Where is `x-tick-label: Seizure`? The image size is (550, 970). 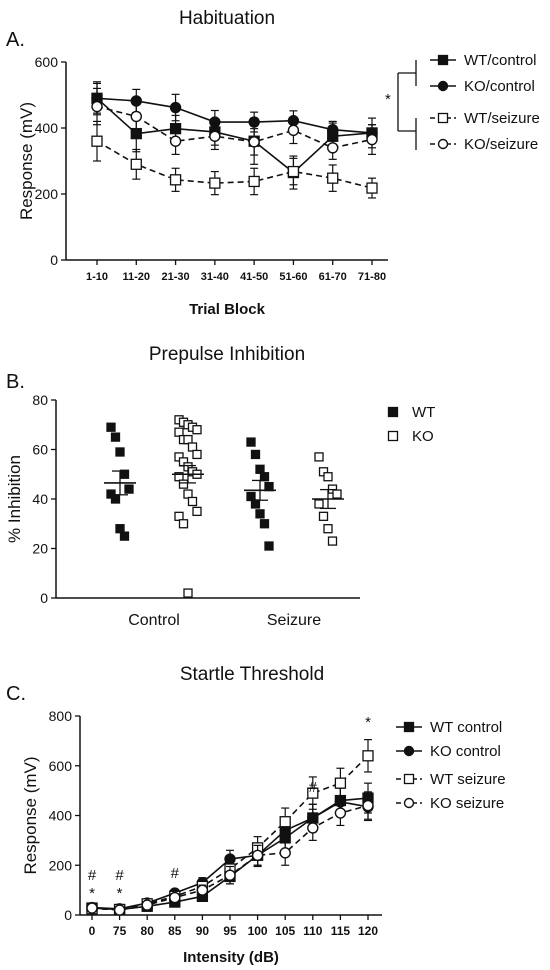 x-tick-label: Seizure is located at coordinates (294, 620).